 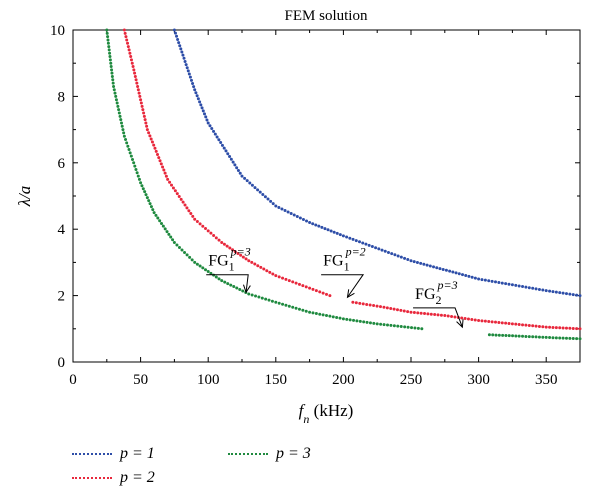 I want to click on legend-swatch-p2, so click(x=92, y=478).